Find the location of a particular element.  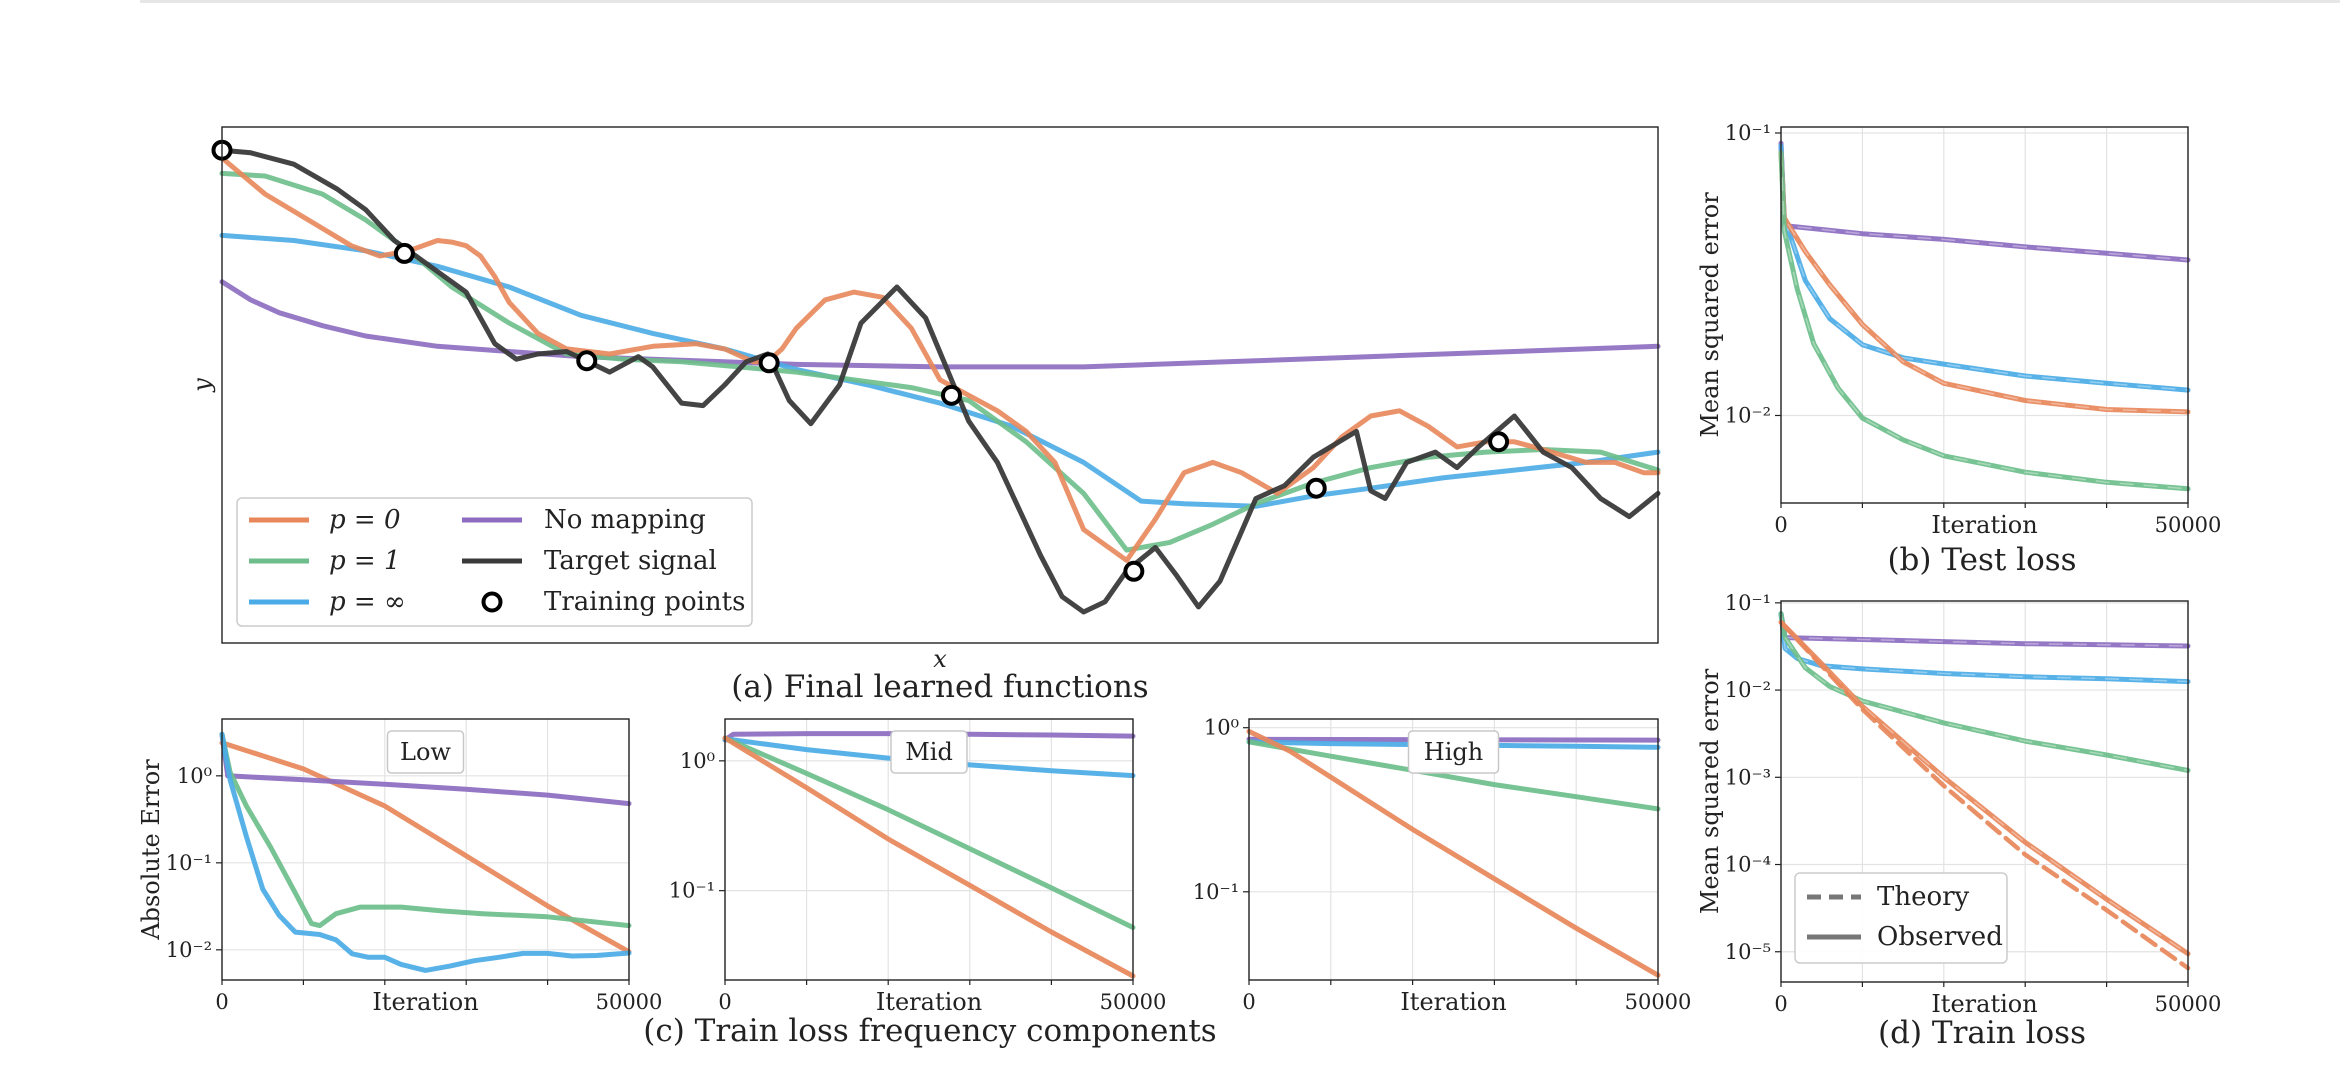

y-tick-label: 10⁻⁴ is located at coordinates (1748, 865).